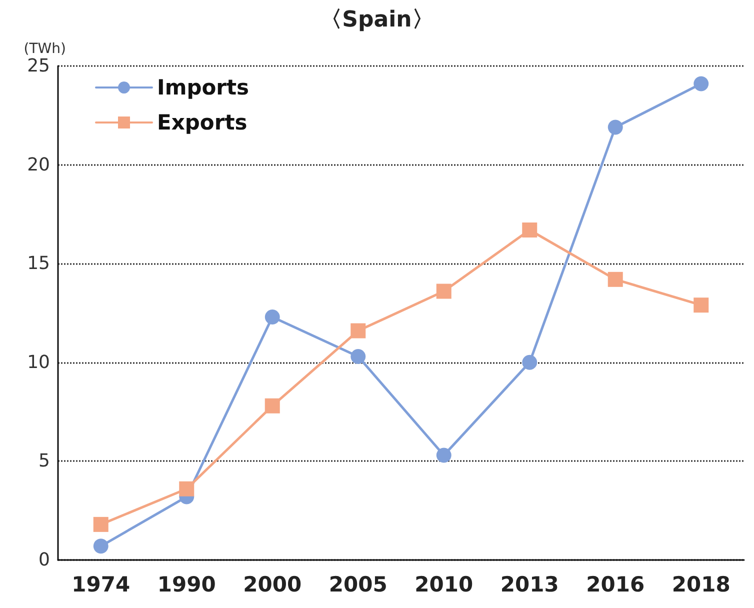 The width and height of the screenshot is (754, 608). What do you see at coordinates (45, 49) in the screenshot?
I see `y-axis-title: (TWh)` at bounding box center [45, 49].